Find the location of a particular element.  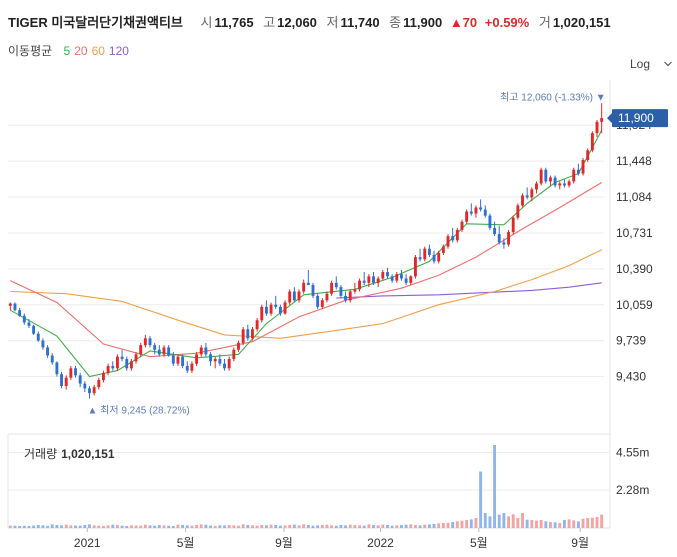

volume-panel-title: 거래량 is located at coordinates (41, 454).